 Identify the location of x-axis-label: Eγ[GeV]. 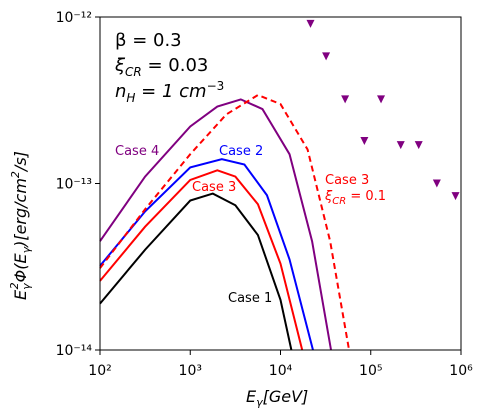
(277, 398).